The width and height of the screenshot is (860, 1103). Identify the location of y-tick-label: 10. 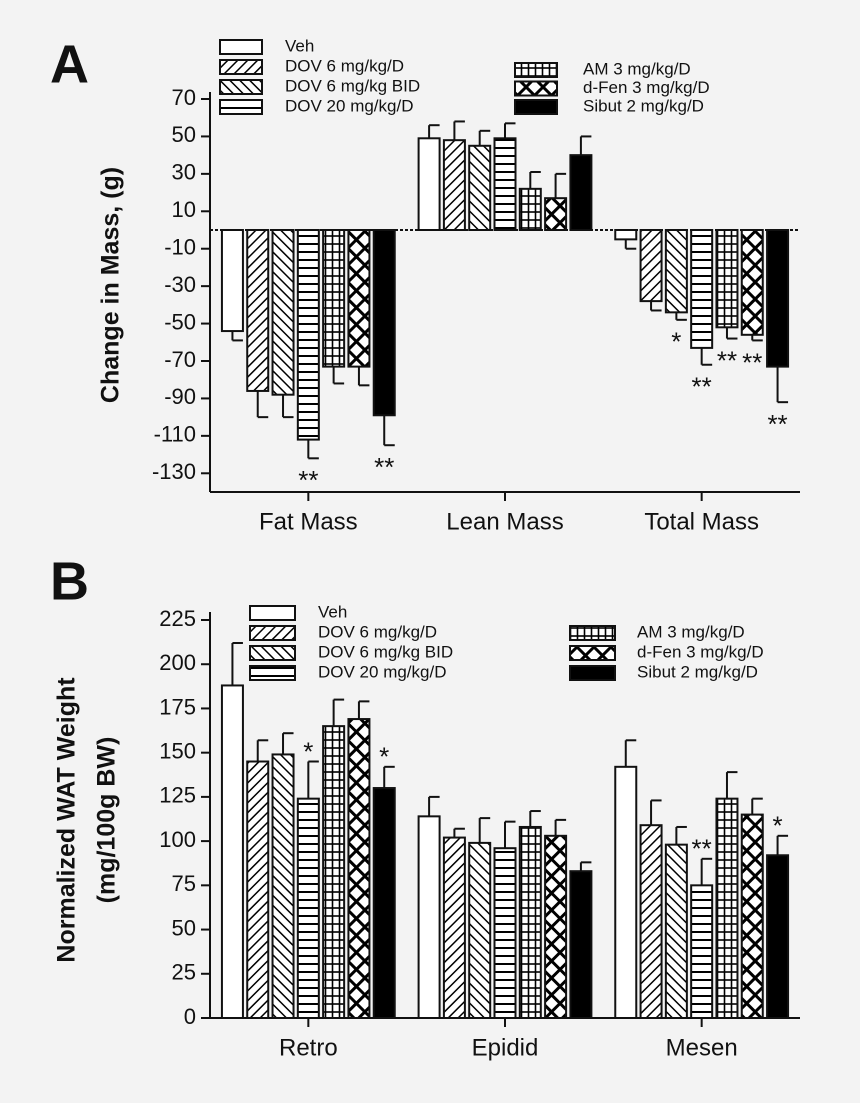
(184, 209).